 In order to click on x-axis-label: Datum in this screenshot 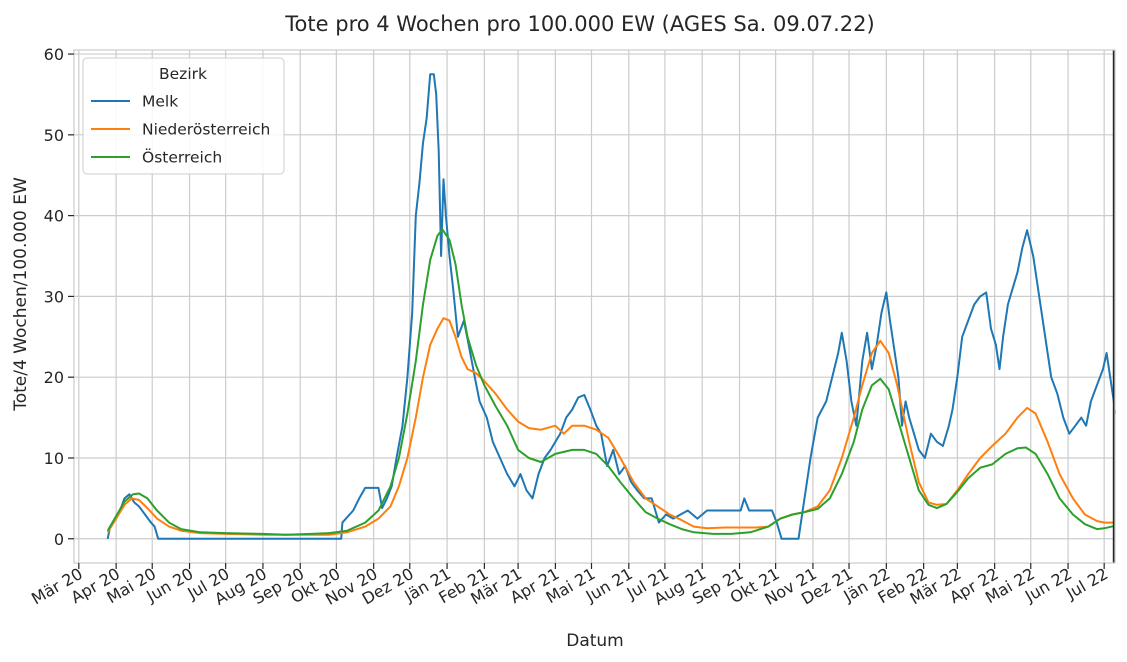, I will do `click(595, 641)`.